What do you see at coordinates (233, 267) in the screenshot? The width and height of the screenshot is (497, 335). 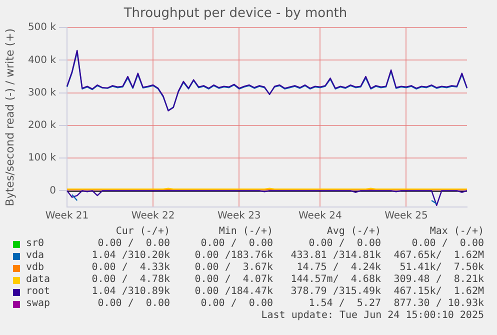 I see `text: 0.00 / 3.67k` at bounding box center [233, 267].